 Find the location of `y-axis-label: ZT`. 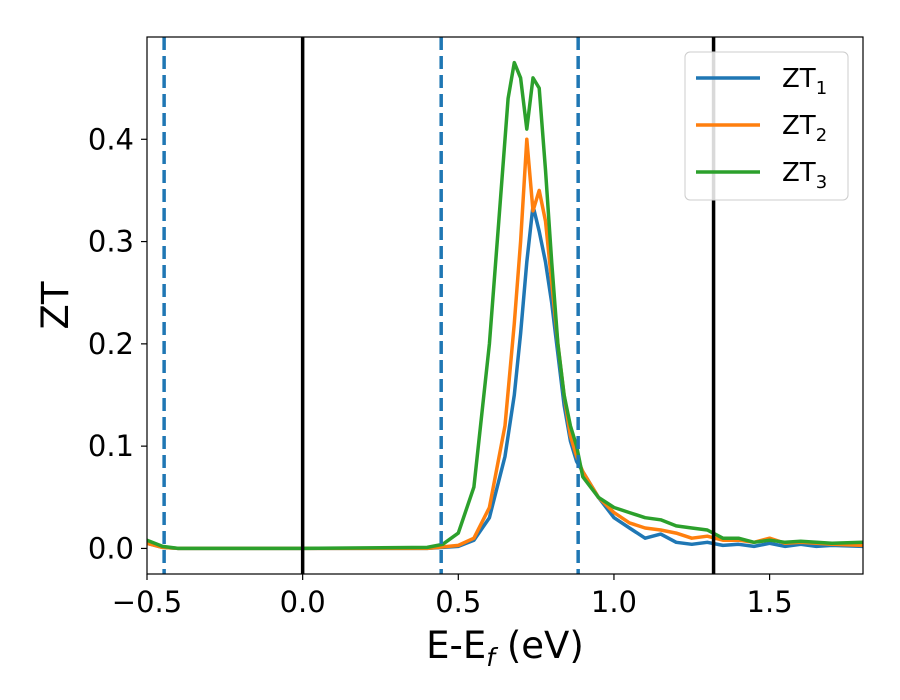

y-axis-label: ZT is located at coordinates (55, 305).